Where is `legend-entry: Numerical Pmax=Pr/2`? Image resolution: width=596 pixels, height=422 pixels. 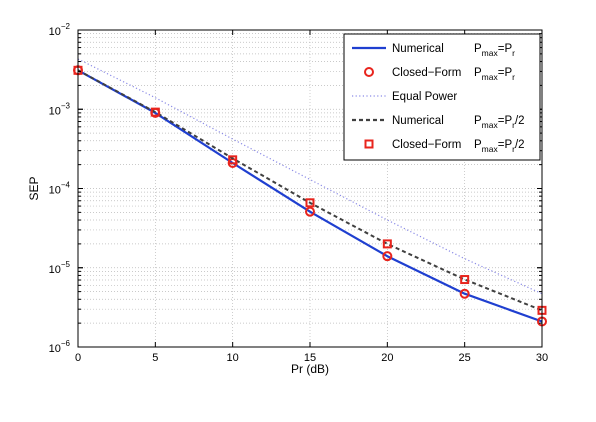 legend-entry: Numerical Pmax=Pr/2 is located at coordinates (438, 122).